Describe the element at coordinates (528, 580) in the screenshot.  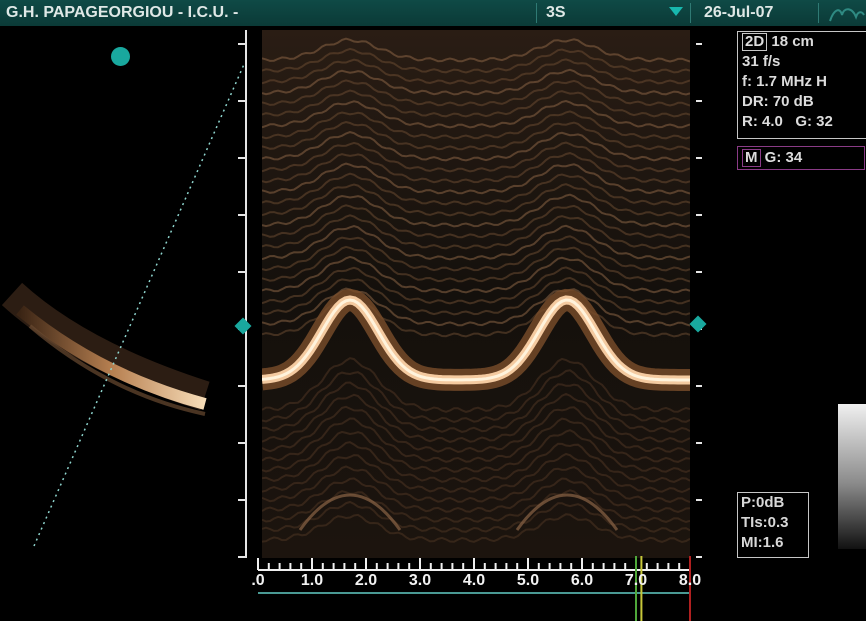
I see `time-tick-label: 5.0` at that location.